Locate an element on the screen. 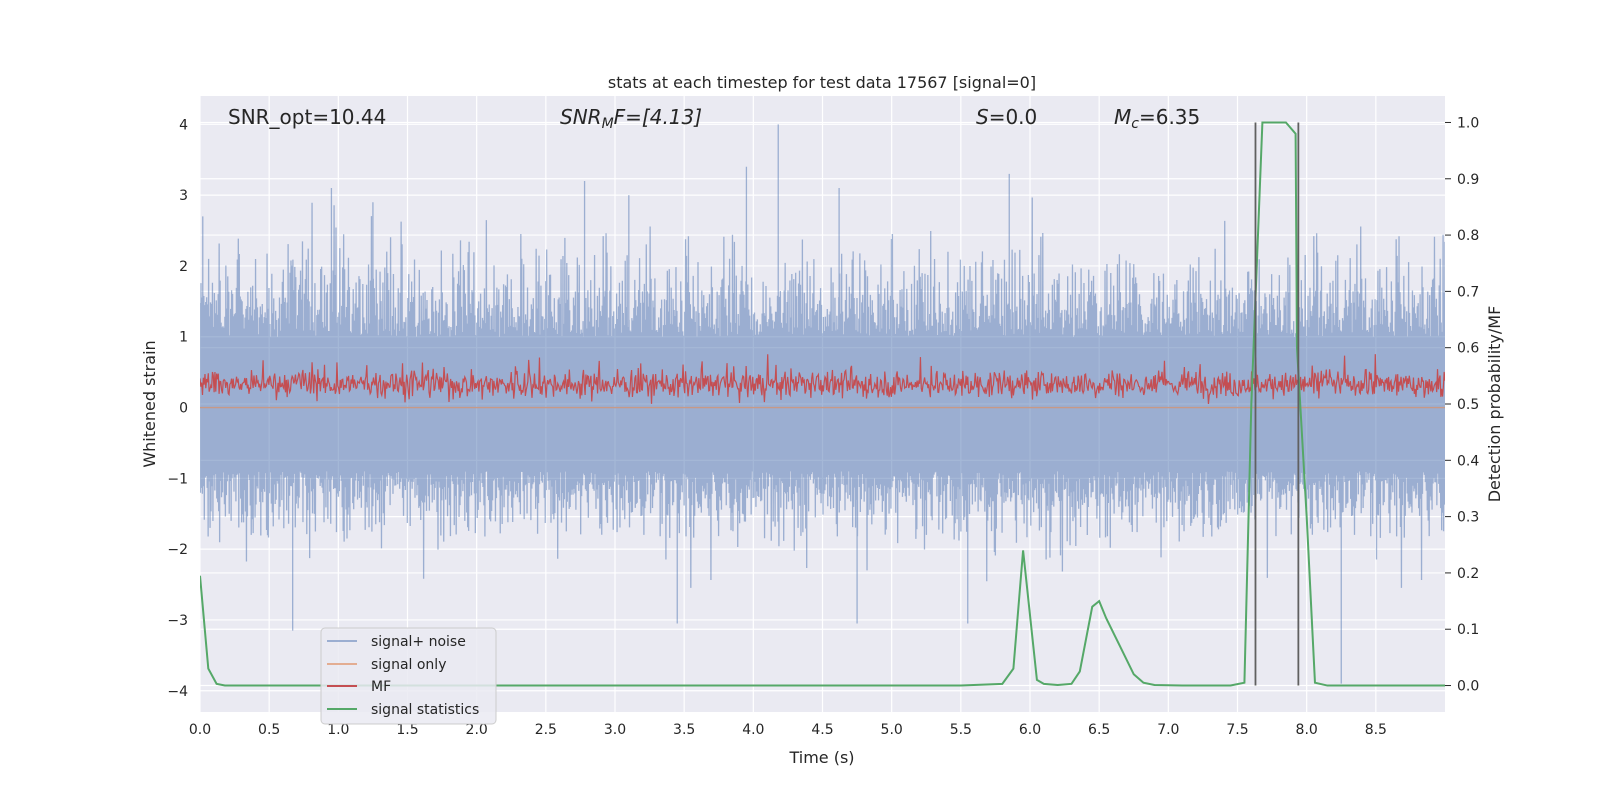 The height and width of the screenshot is (800, 1600). annotation-snr-mf: SNRMF=[4.13] is located at coordinates (631, 118).